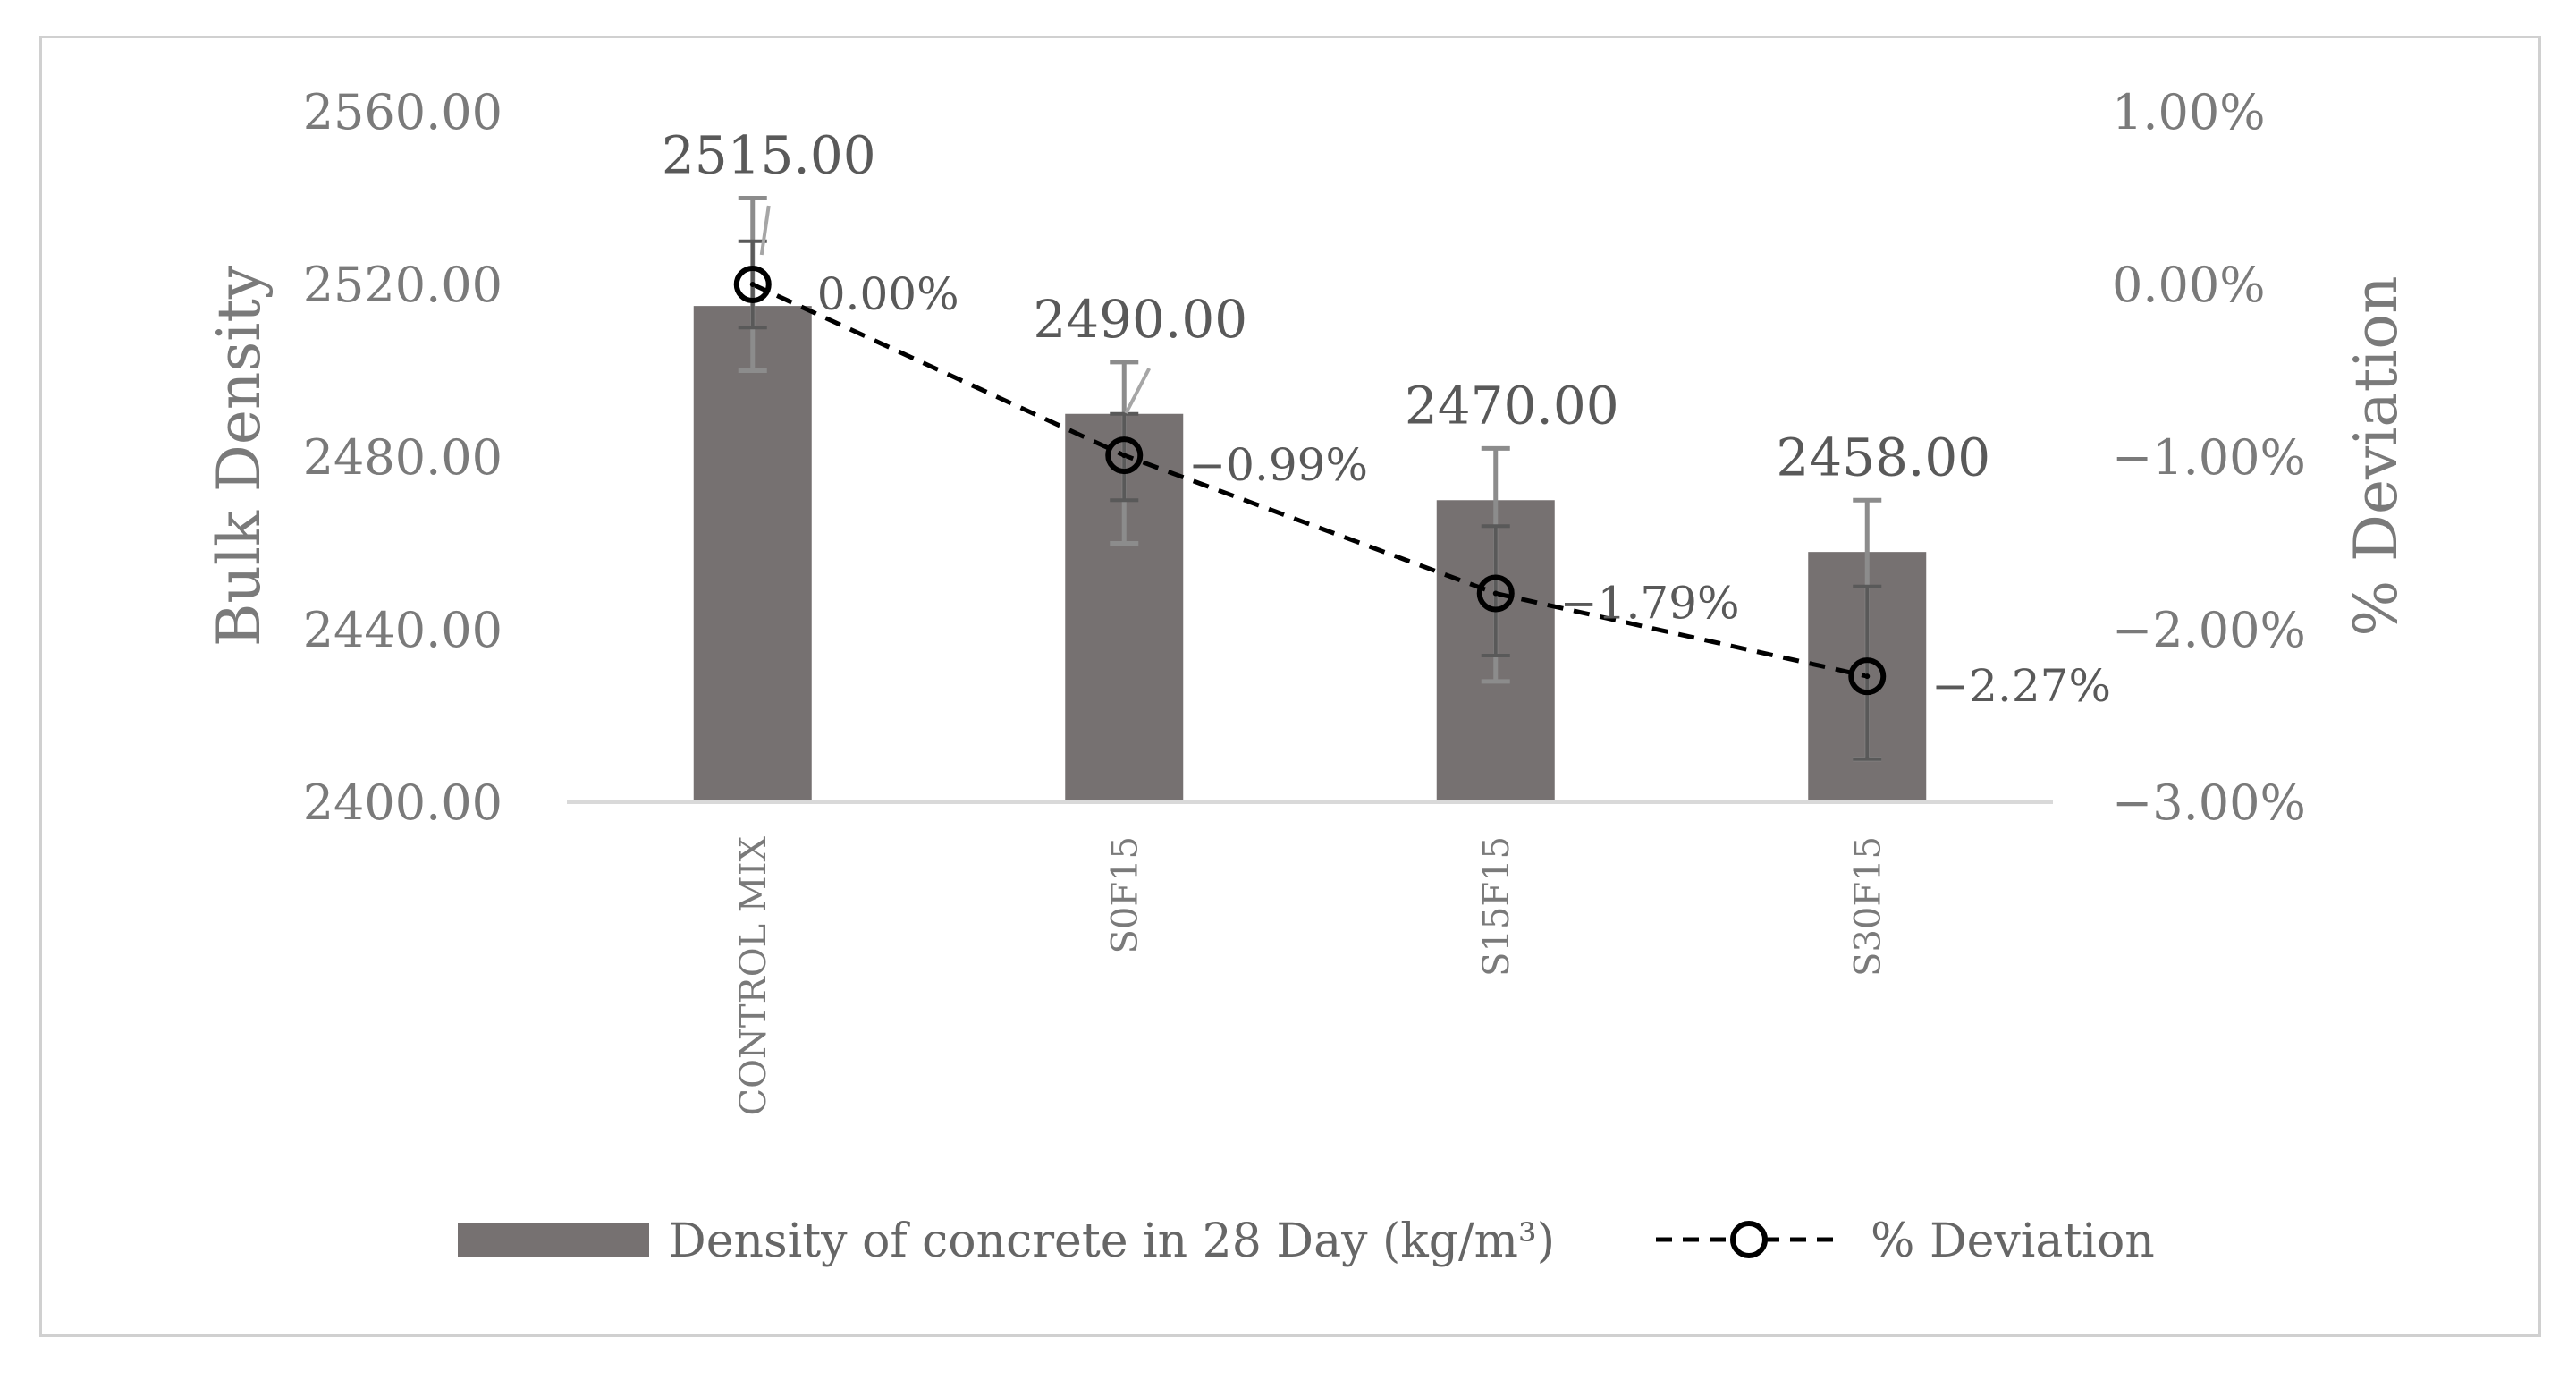  What do you see at coordinates (403, 803) in the screenshot?
I see `left-tick-label: 2400.00` at bounding box center [403, 803].